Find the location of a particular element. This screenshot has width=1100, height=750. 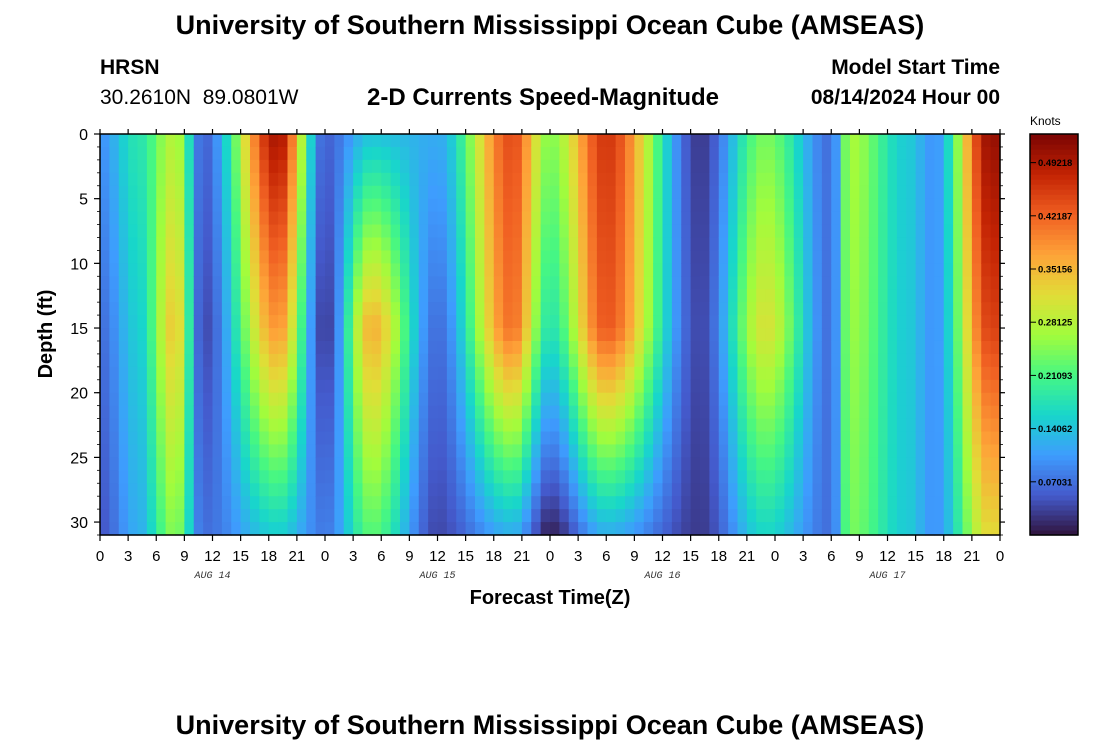

x-tick-label: 6 is located at coordinates (606, 556).